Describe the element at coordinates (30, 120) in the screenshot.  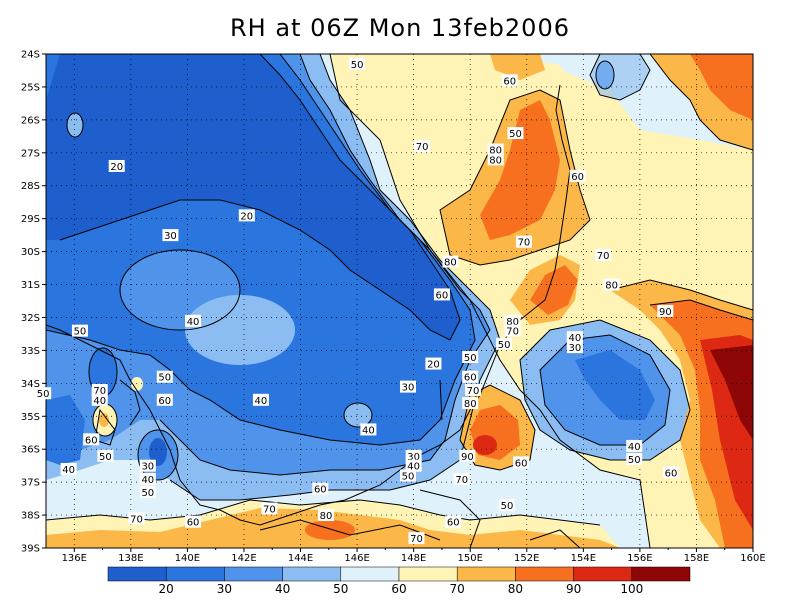
I see `y-tick-label: 26S` at that location.